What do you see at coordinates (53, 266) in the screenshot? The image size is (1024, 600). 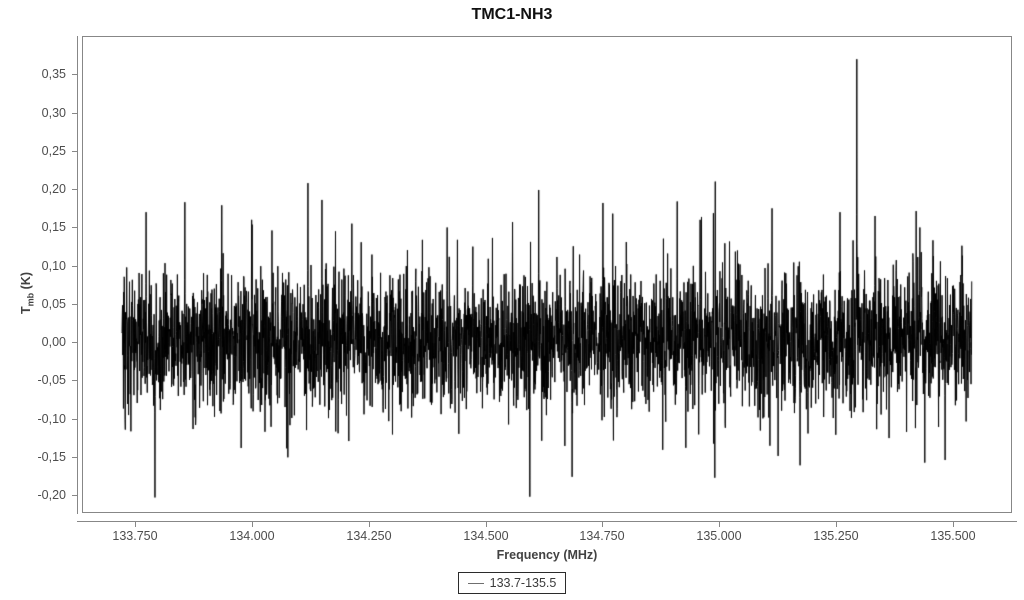 I see `y-tick-label: 0,10` at bounding box center [53, 266].